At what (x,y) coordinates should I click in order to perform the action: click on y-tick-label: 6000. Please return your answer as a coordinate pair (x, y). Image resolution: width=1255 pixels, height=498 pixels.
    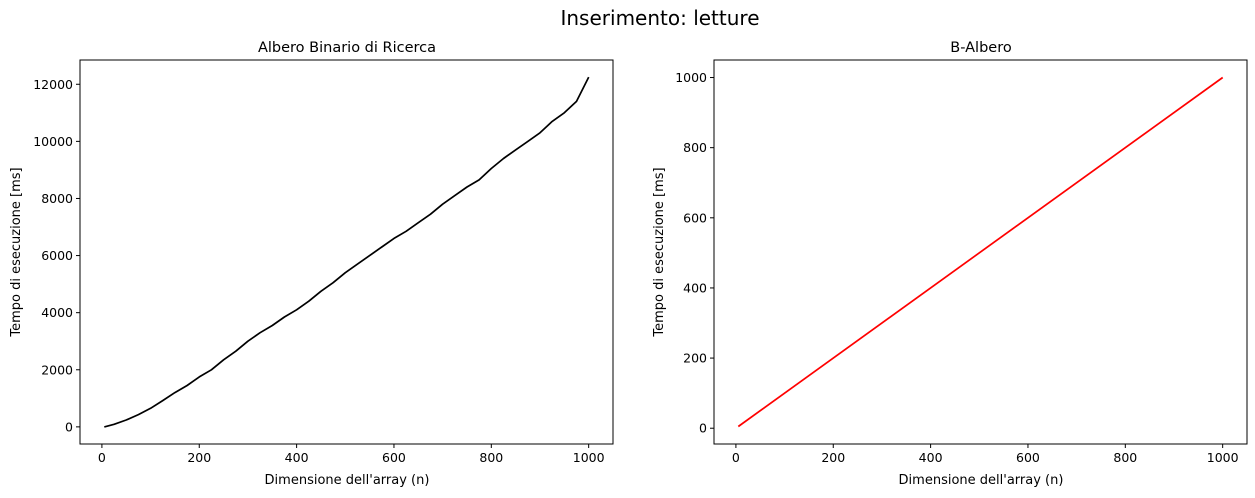
    Looking at the image, I should click on (57, 255).